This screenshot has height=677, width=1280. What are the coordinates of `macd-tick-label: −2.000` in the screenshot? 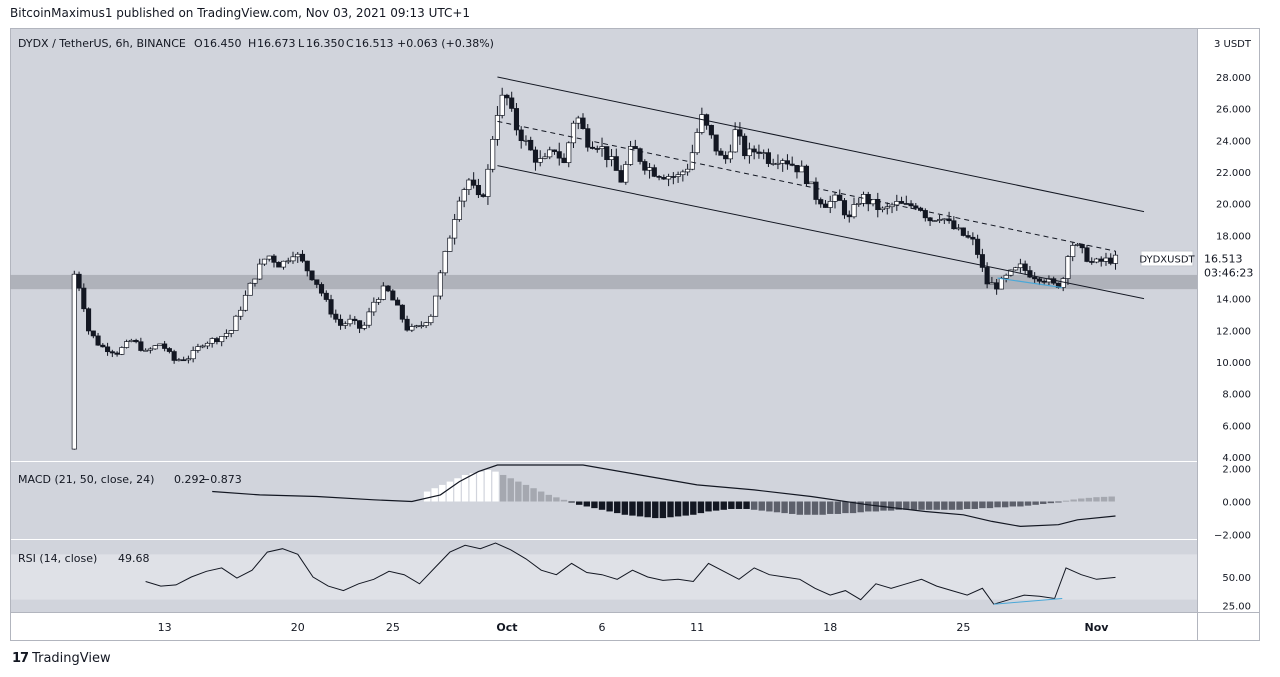 It's located at (1232, 536).